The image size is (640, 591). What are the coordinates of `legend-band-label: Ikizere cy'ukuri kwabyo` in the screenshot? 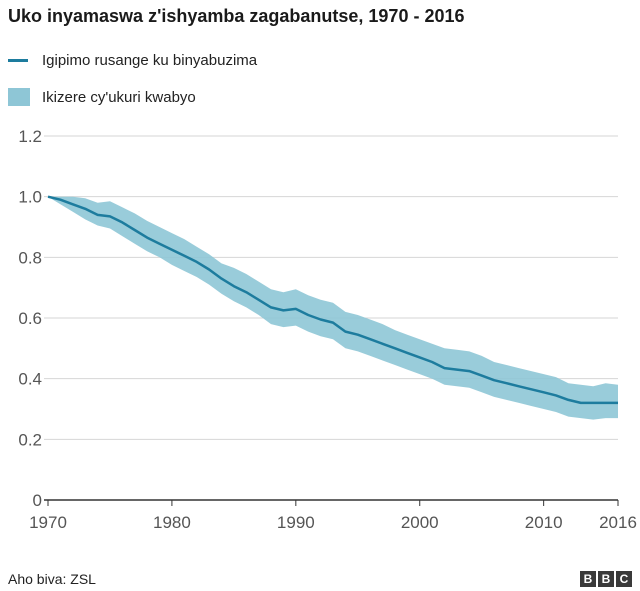 It's located at (119, 97).